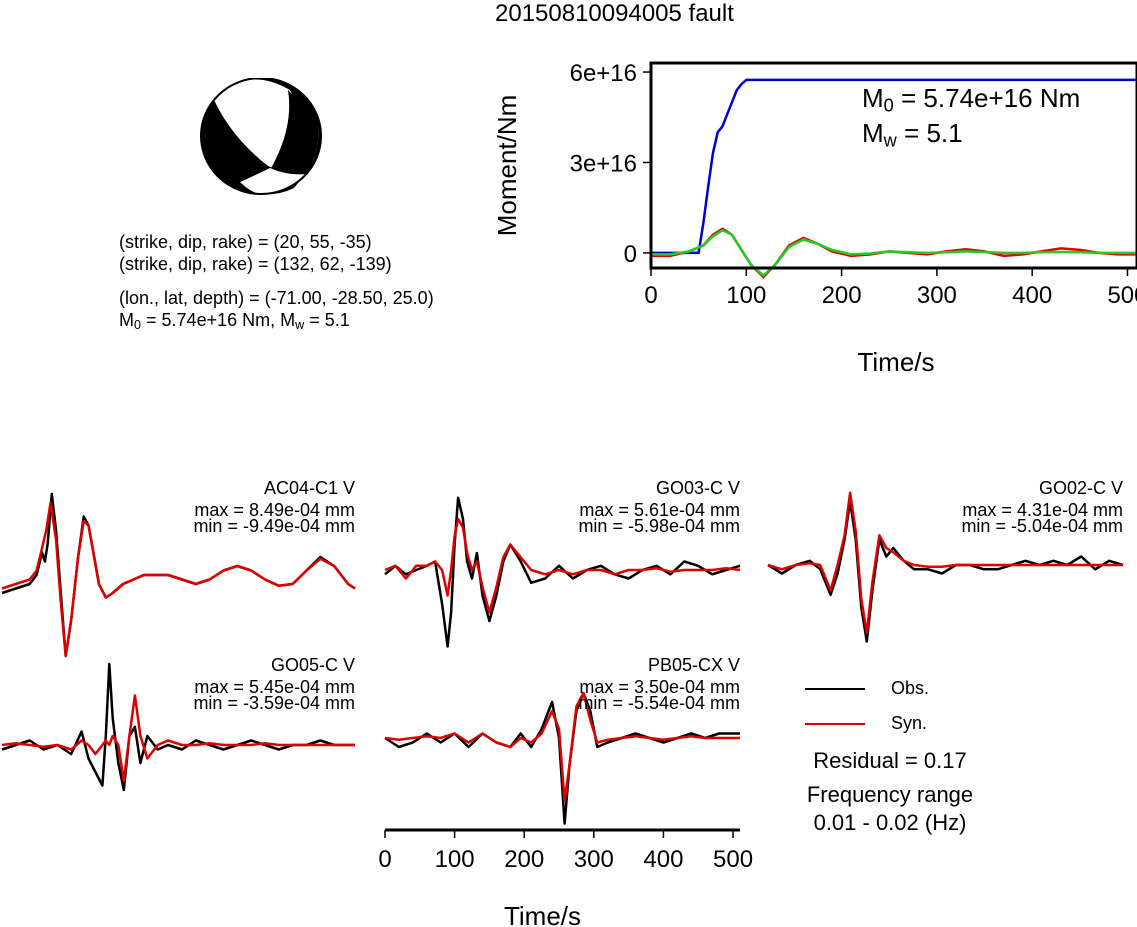  I want to click on station-label: AC04-C1 V, so click(309, 488).